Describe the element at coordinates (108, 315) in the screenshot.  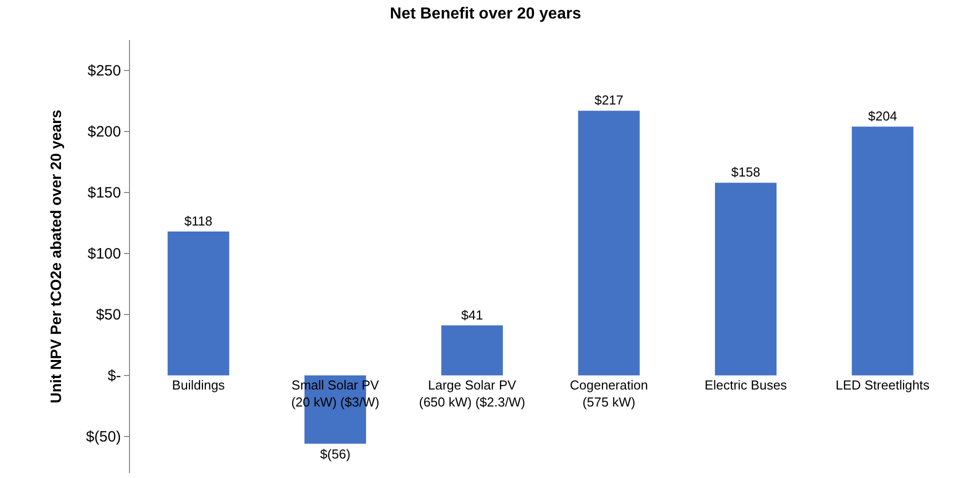
I see `y-tick-label: $50` at that location.